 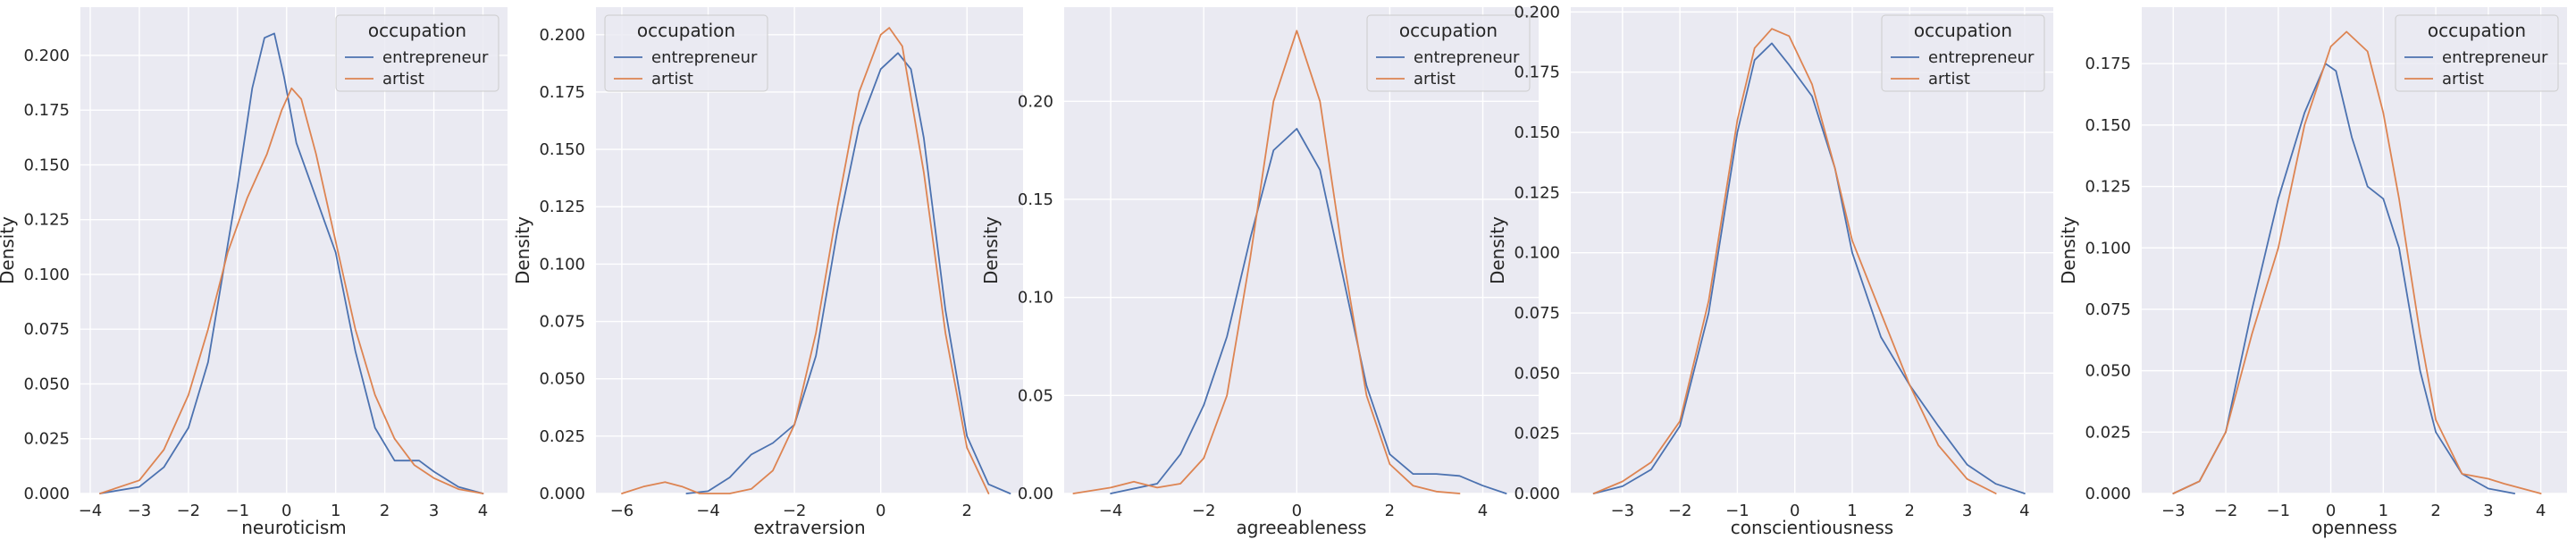 What do you see at coordinates (1035, 395) in the screenshot?
I see `y-tick-label: 0.05` at bounding box center [1035, 395].